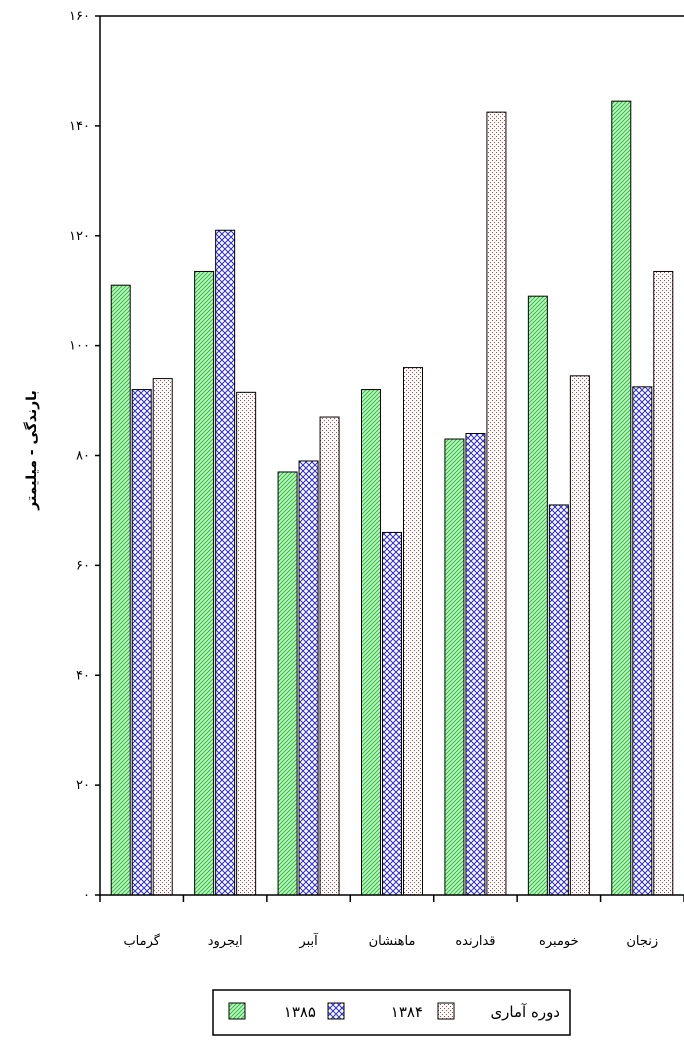 This screenshot has height=1043, width=684. What do you see at coordinates (308, 940) in the screenshot?
I see `x-category-label: آببر` at bounding box center [308, 940].